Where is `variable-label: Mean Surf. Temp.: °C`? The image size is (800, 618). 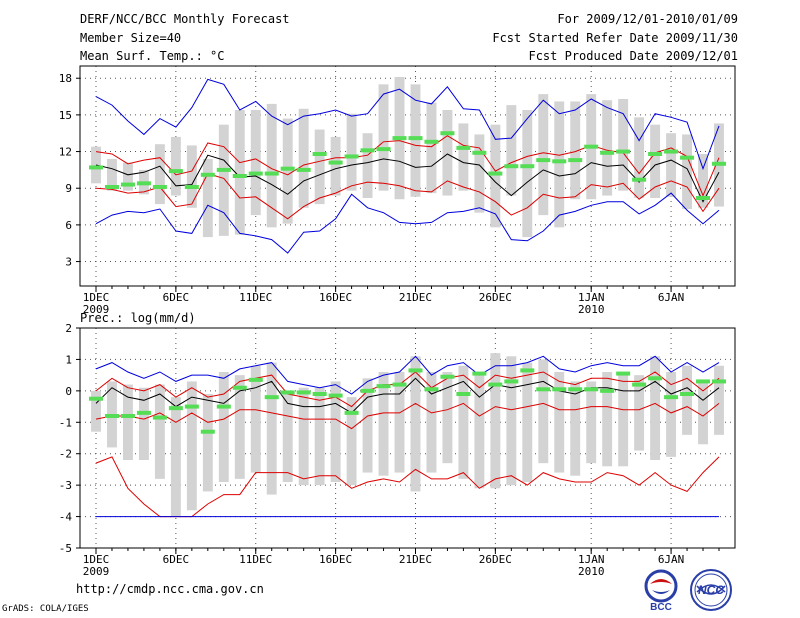
variable-label: Mean Surf. Temp.: °C is located at coordinates (152, 56).